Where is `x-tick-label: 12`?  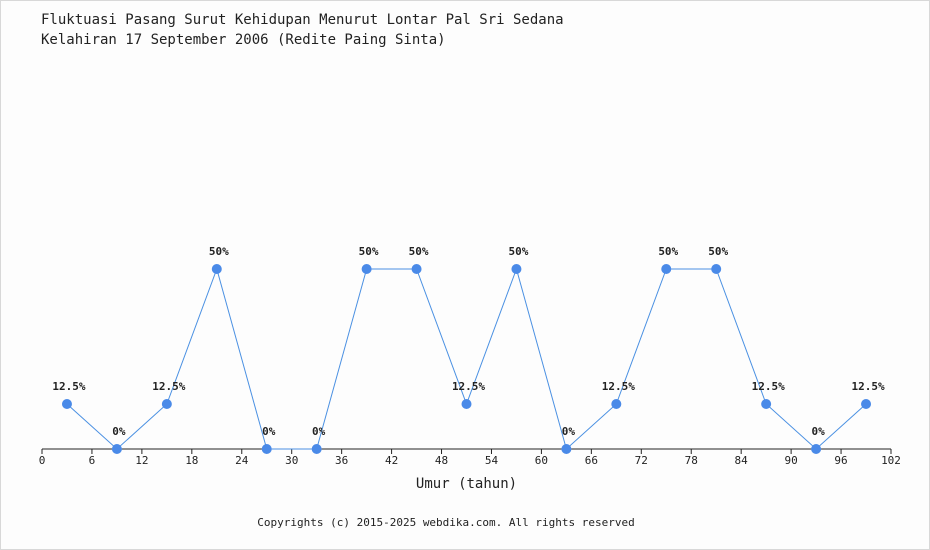 x-tick-label: 12 is located at coordinates (141, 460).